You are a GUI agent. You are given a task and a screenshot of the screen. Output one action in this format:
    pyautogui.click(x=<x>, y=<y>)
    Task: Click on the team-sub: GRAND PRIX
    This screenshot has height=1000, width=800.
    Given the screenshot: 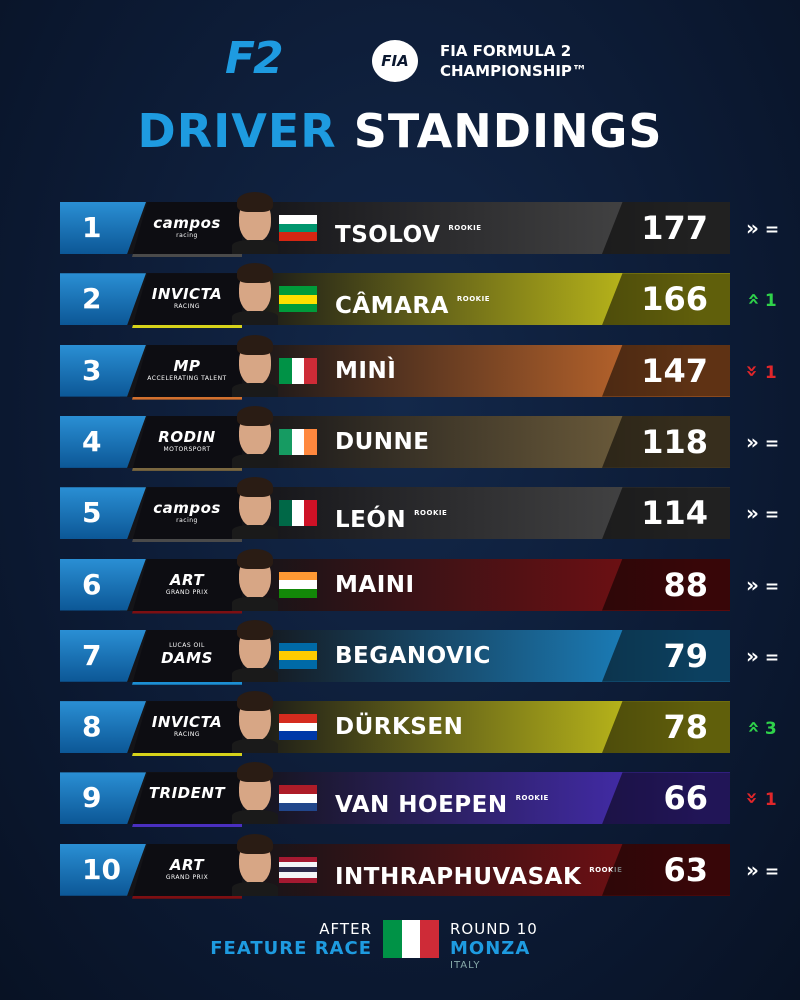 What is the action you would take?
    pyautogui.click(x=187, y=592)
    